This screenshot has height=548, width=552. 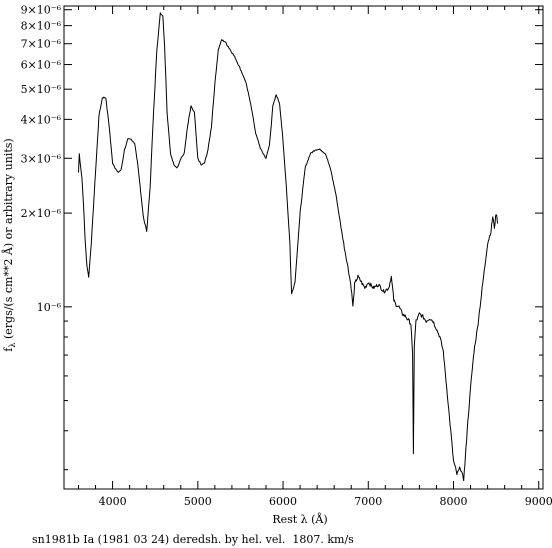 What do you see at coordinates (454, 501) in the screenshot?
I see `x-tick-label: 8000` at bounding box center [454, 501].